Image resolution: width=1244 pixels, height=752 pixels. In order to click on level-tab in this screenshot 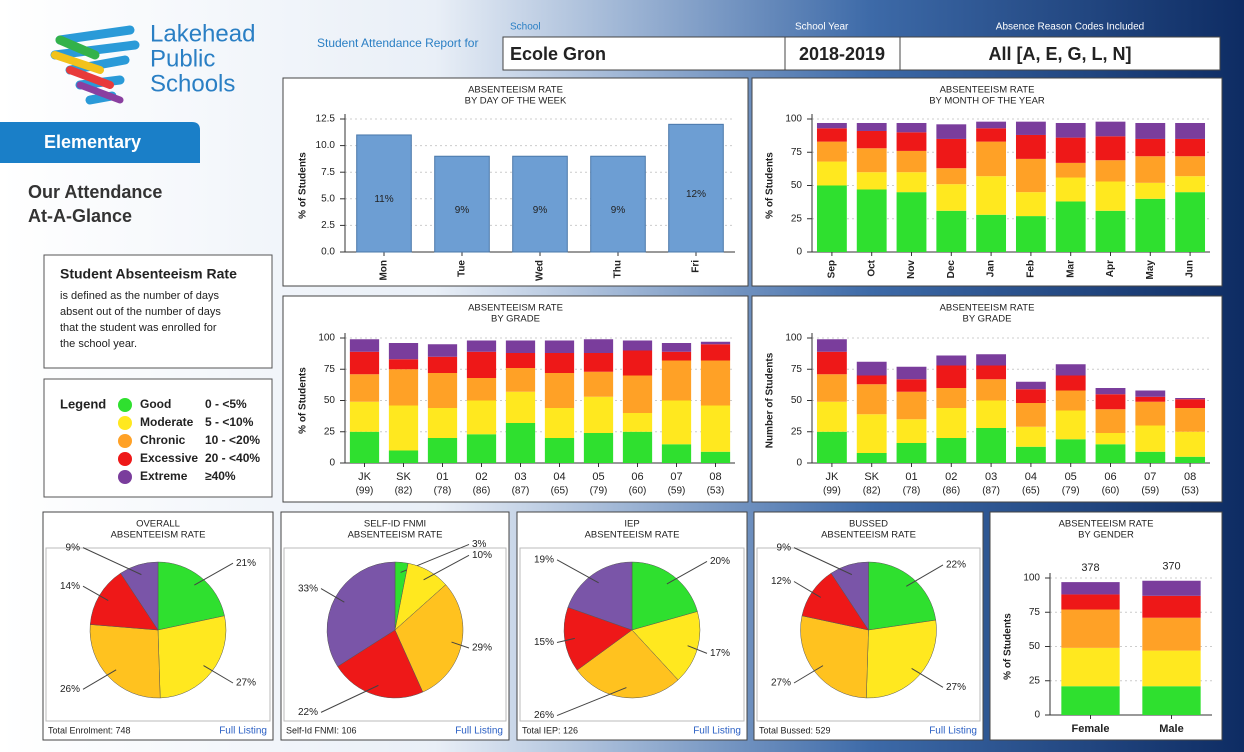, I will do `click(100, 142)`.